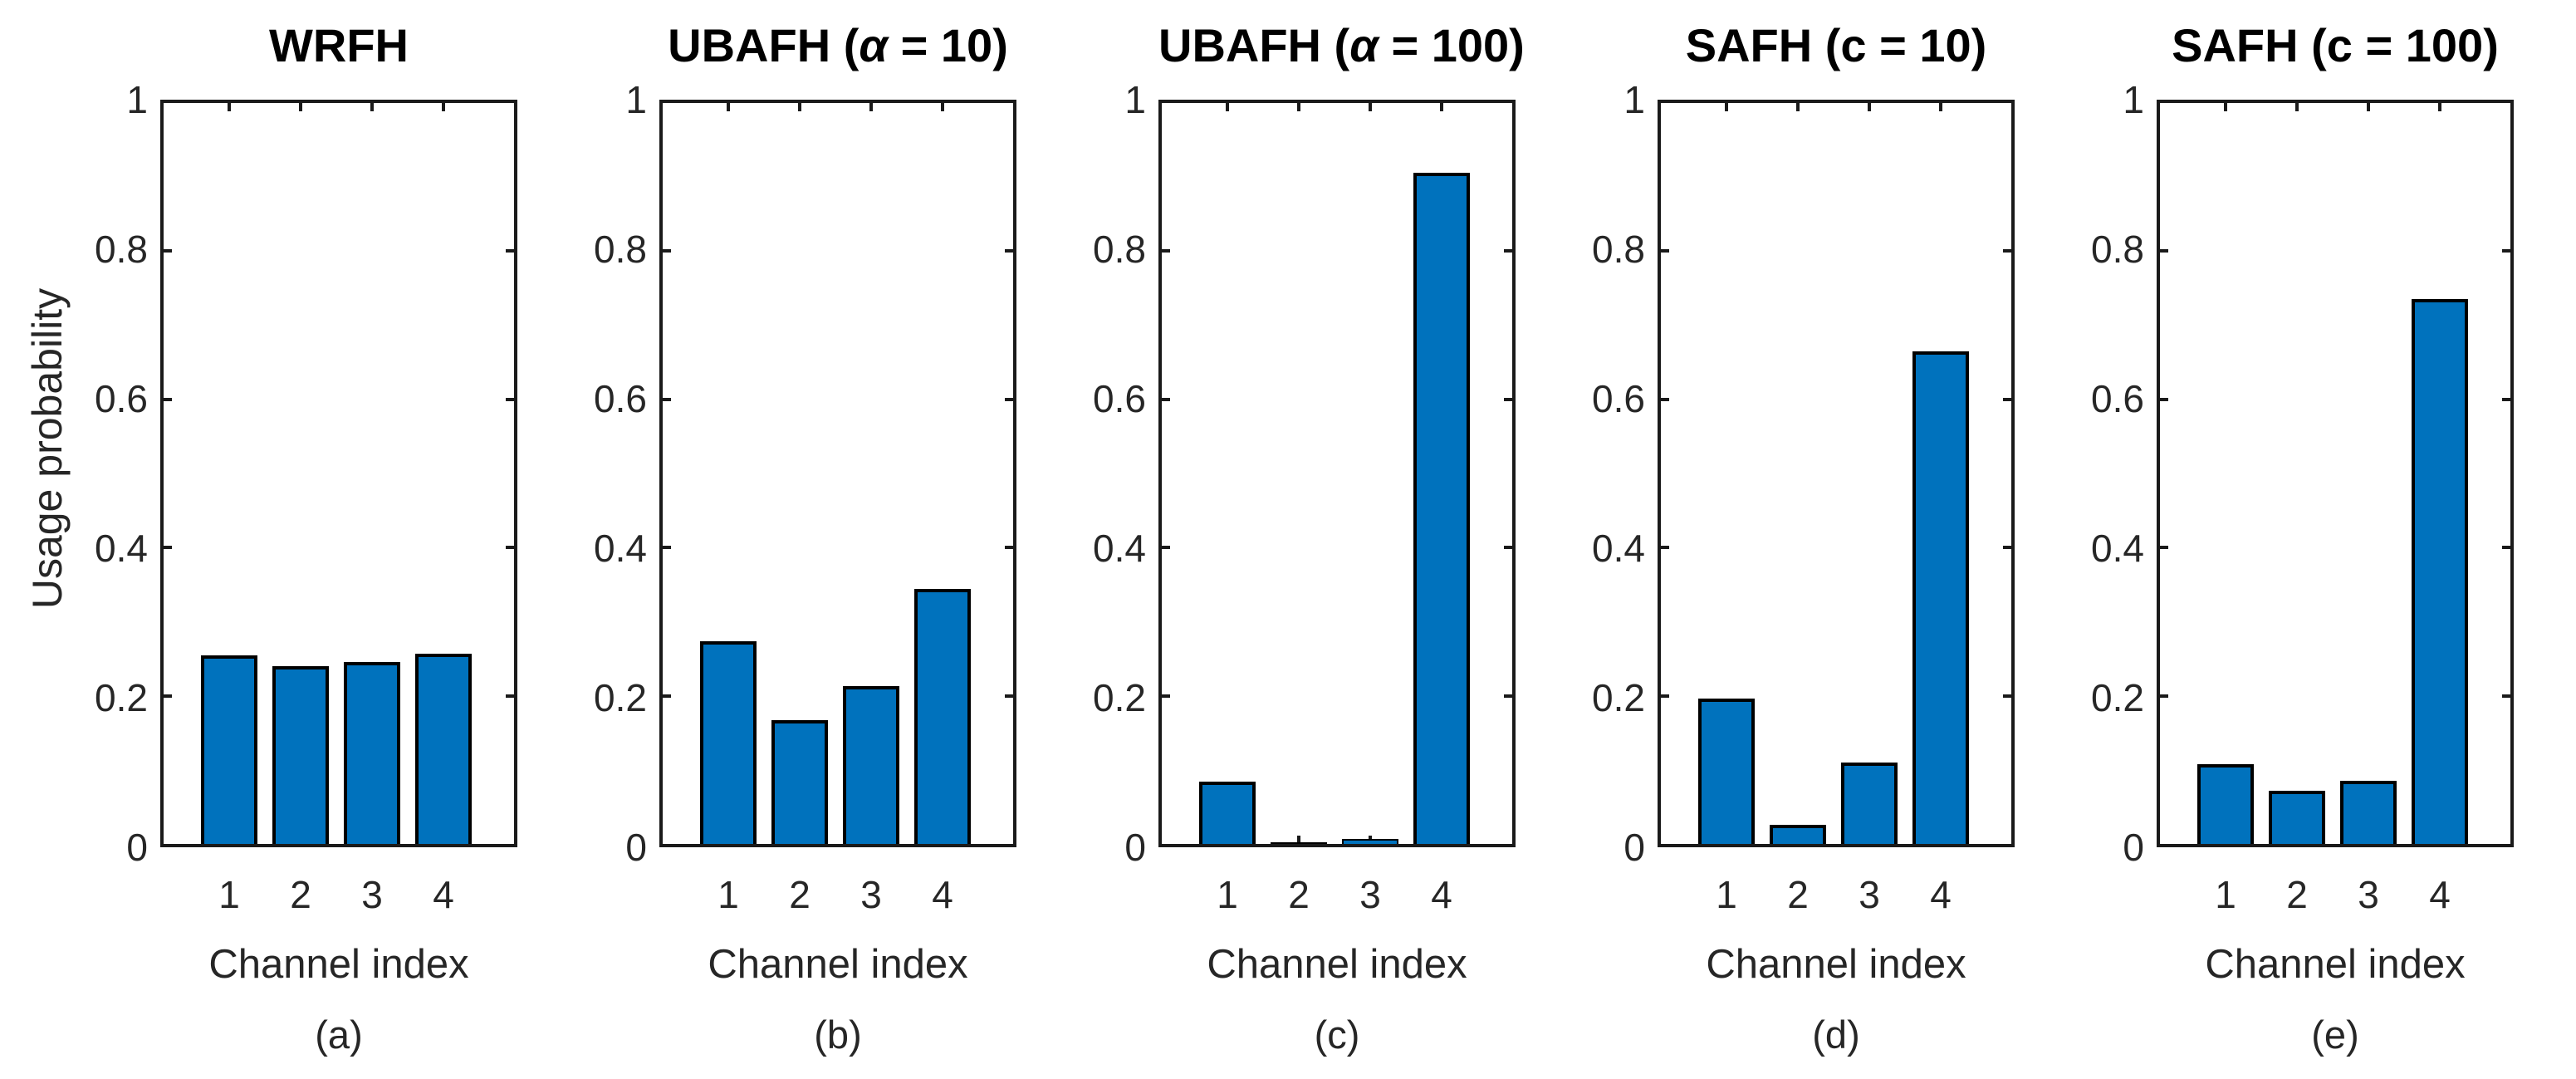 This screenshot has height=1079, width=2576. What do you see at coordinates (1836, 1035) in the screenshot?
I see `panel-sublabel: (d)` at bounding box center [1836, 1035].